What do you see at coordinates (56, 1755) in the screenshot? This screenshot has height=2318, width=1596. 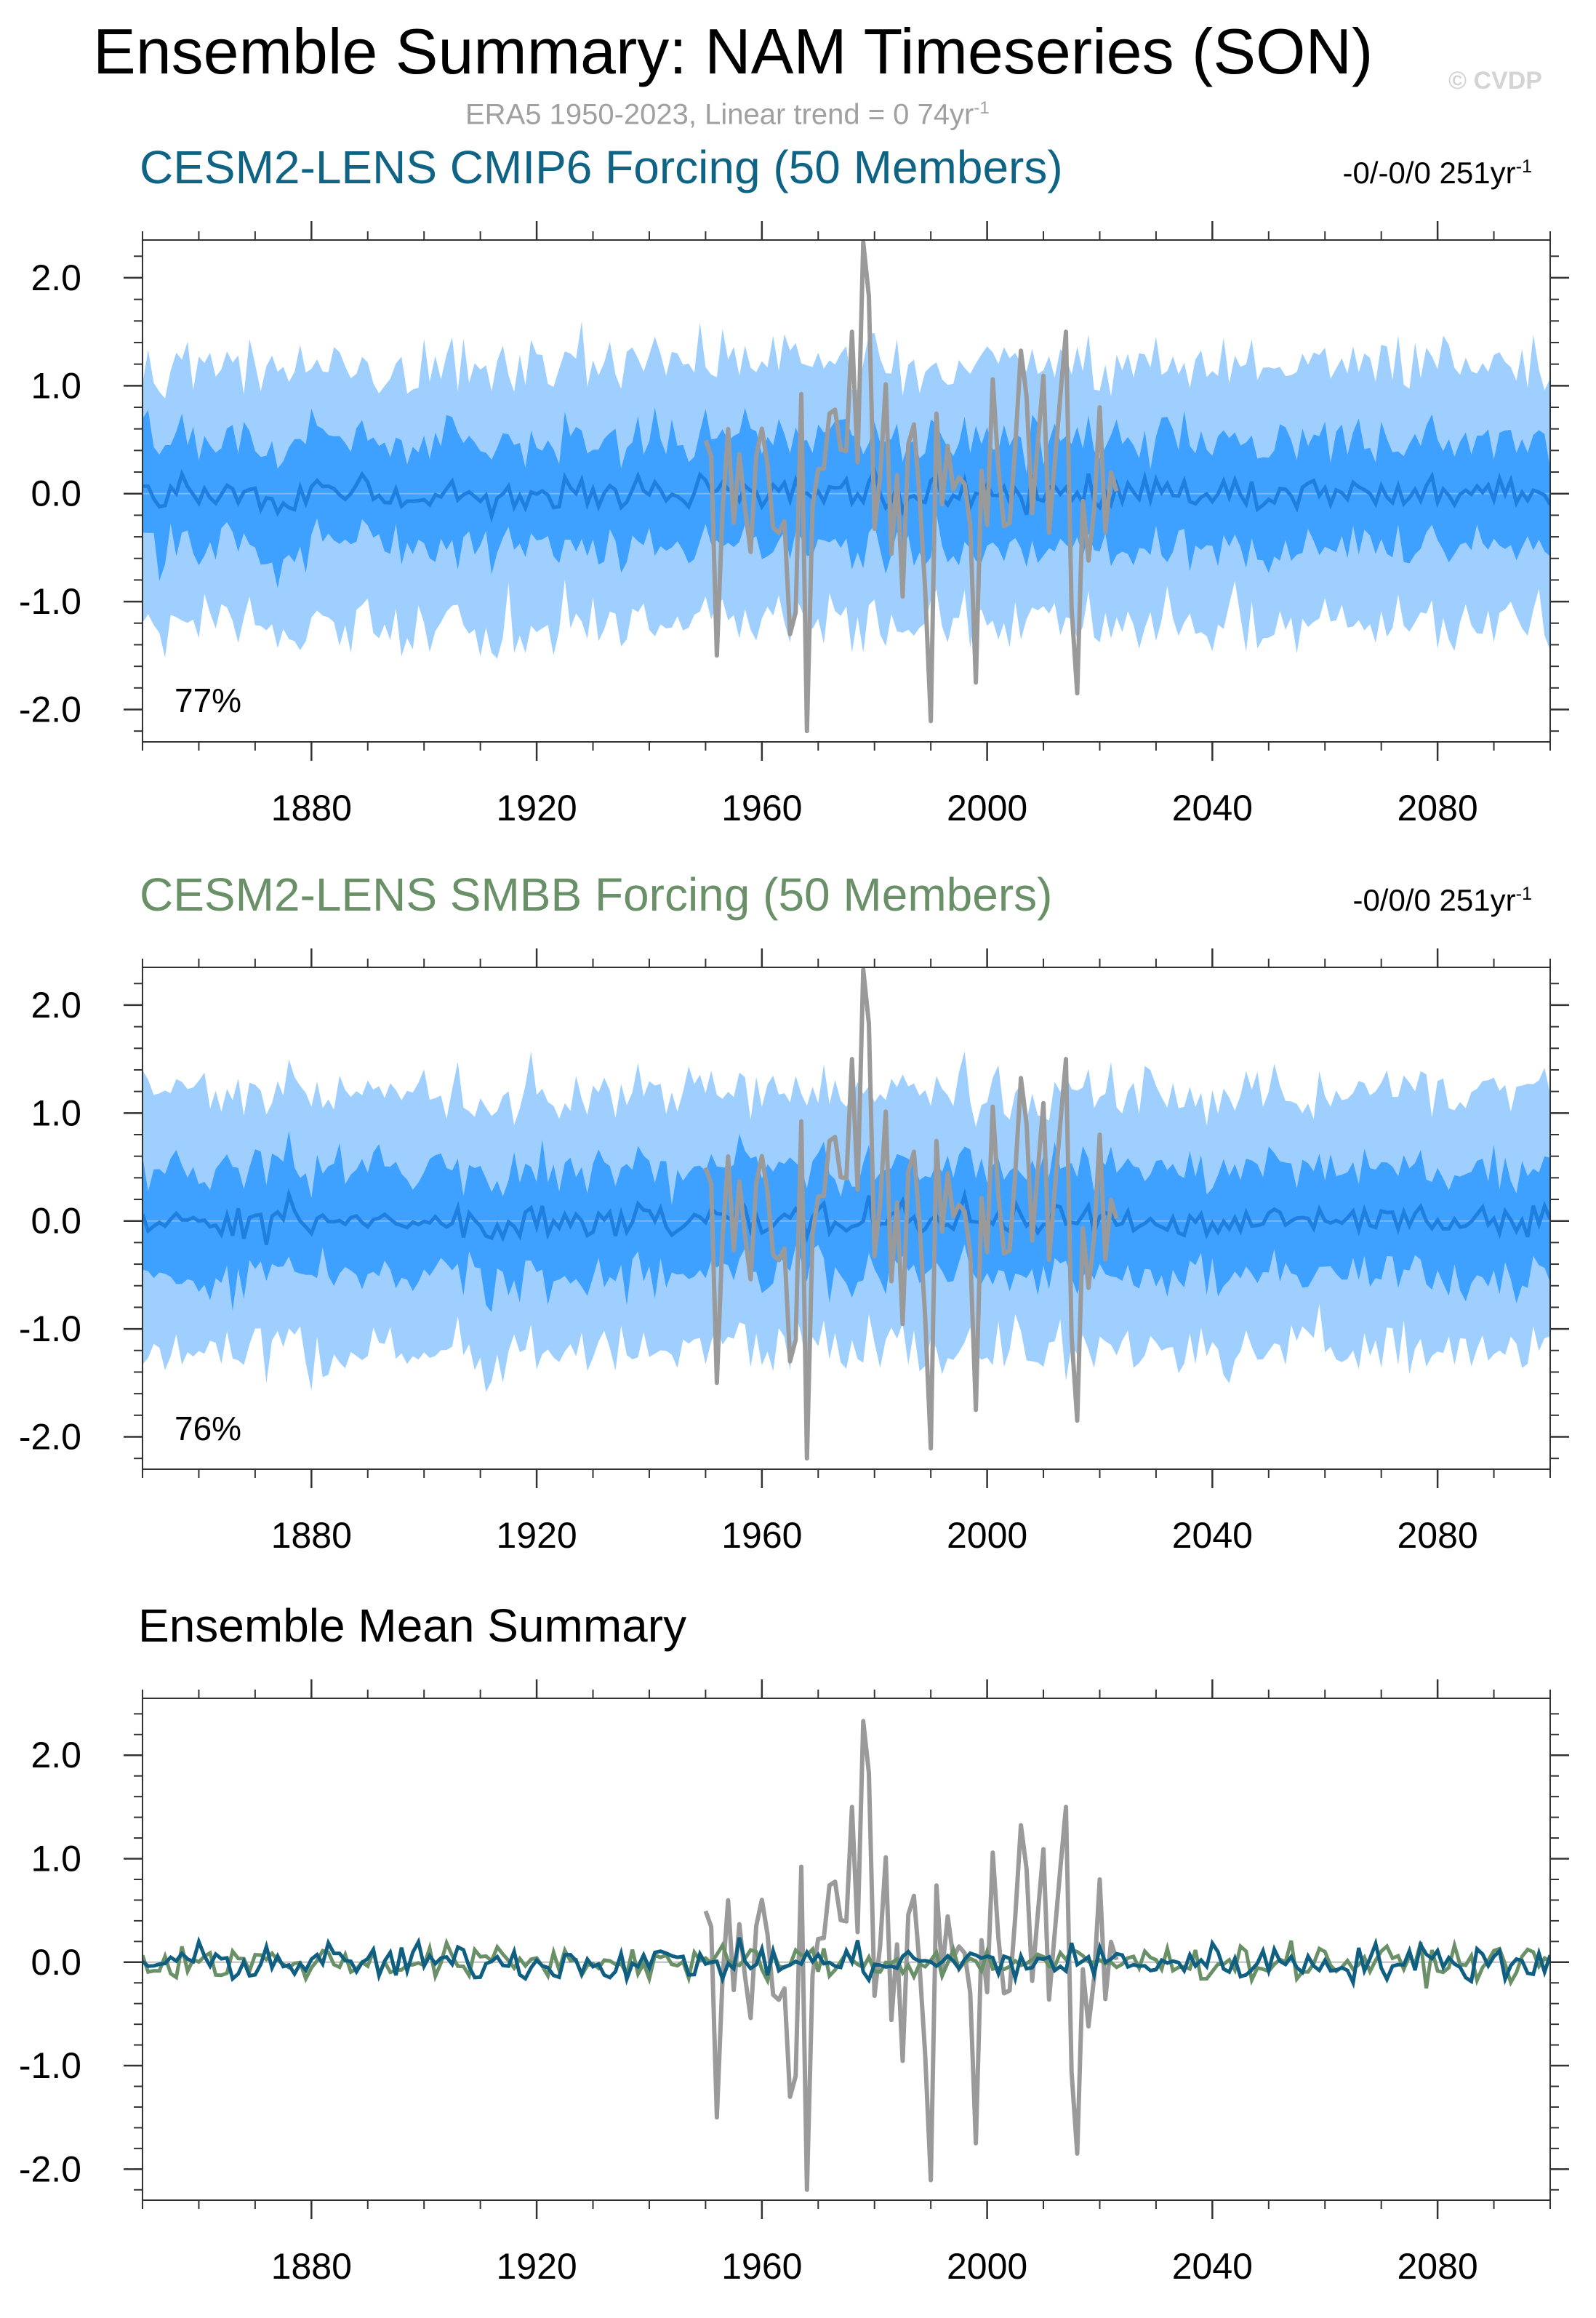 I see `mean-y-tick-label: 2.0` at bounding box center [56, 1755].